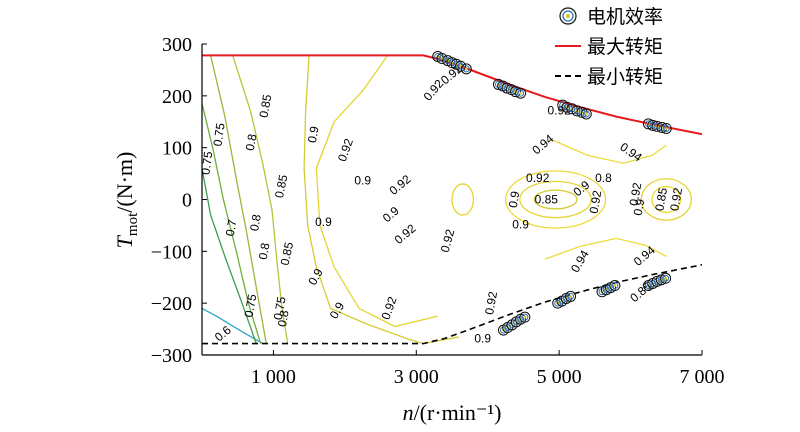 The width and height of the screenshot is (800, 432). I want to click on legend-label-1: 最大转矩, so click(625, 47).